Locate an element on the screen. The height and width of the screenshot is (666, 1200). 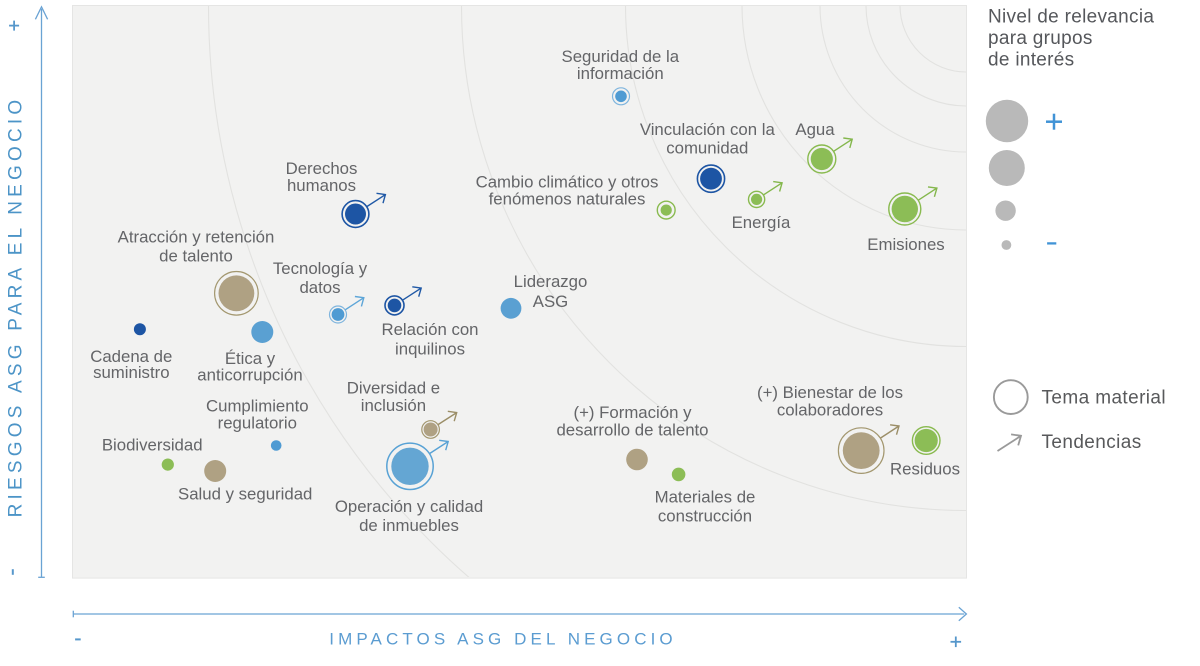
svg-text: Residuos is located at coordinates (925, 469).